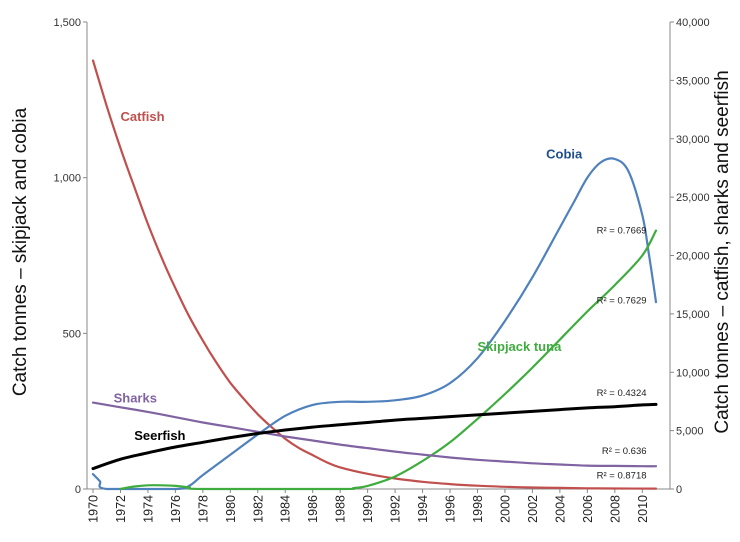 This screenshot has height=542, width=740. Describe the element at coordinates (451, 509) in the screenshot. I see `x-tick-label: 1996` at that location.